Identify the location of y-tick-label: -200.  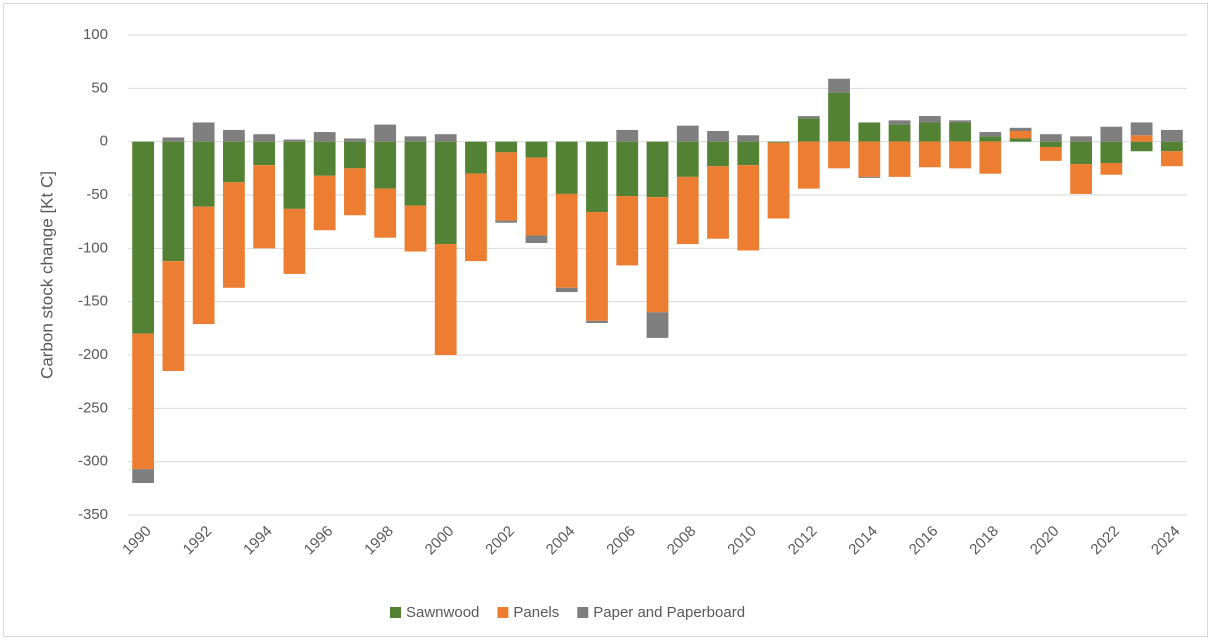
(93, 354).